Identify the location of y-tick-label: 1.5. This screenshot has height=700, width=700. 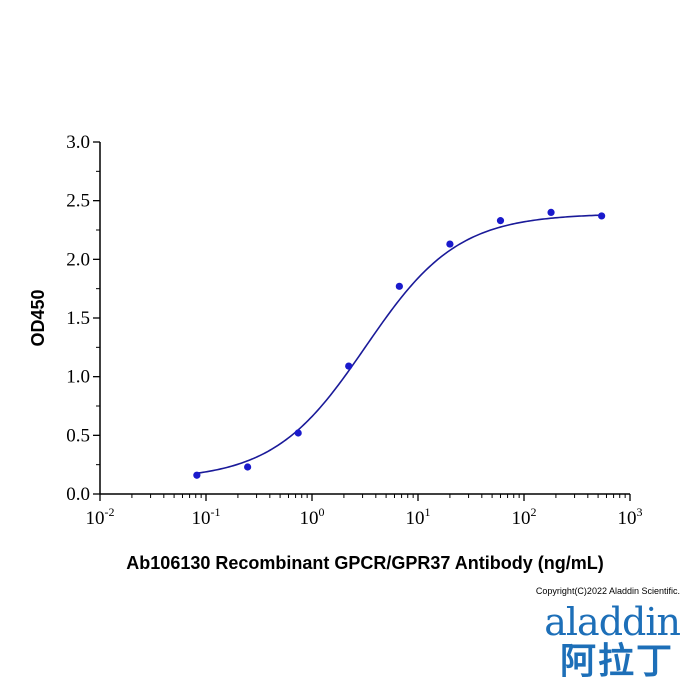
(78, 318).